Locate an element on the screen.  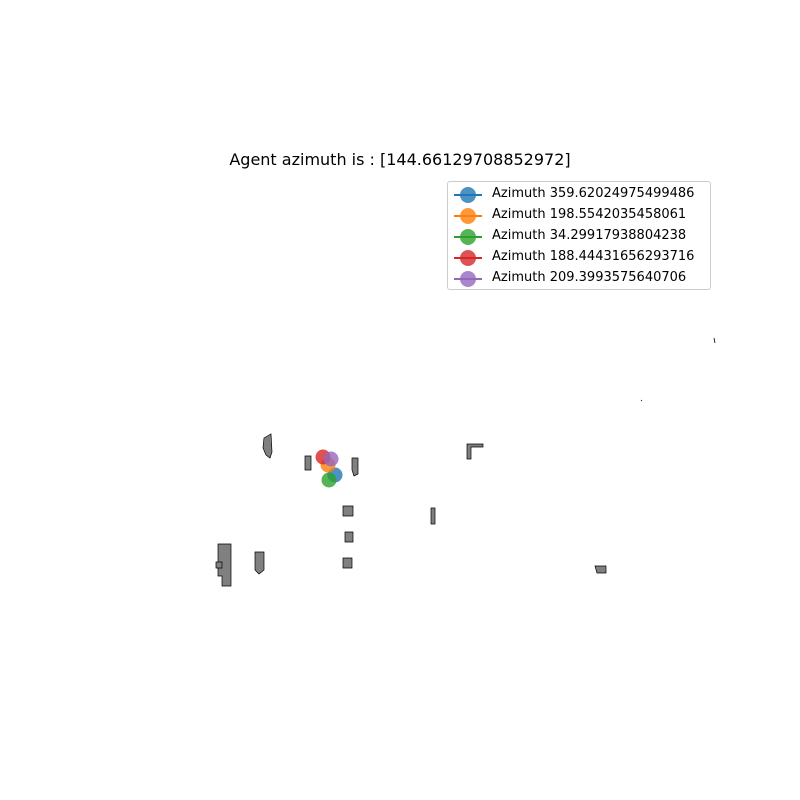
chart-title: Agent azimuth is : [144.66129708852972] is located at coordinates (400, 159).